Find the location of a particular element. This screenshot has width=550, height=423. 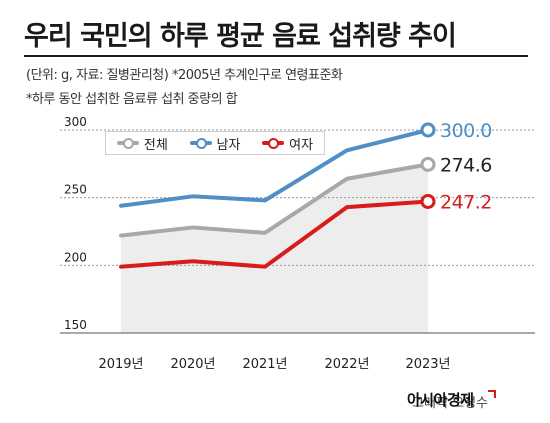

title-rule is located at coordinates (276, 56).